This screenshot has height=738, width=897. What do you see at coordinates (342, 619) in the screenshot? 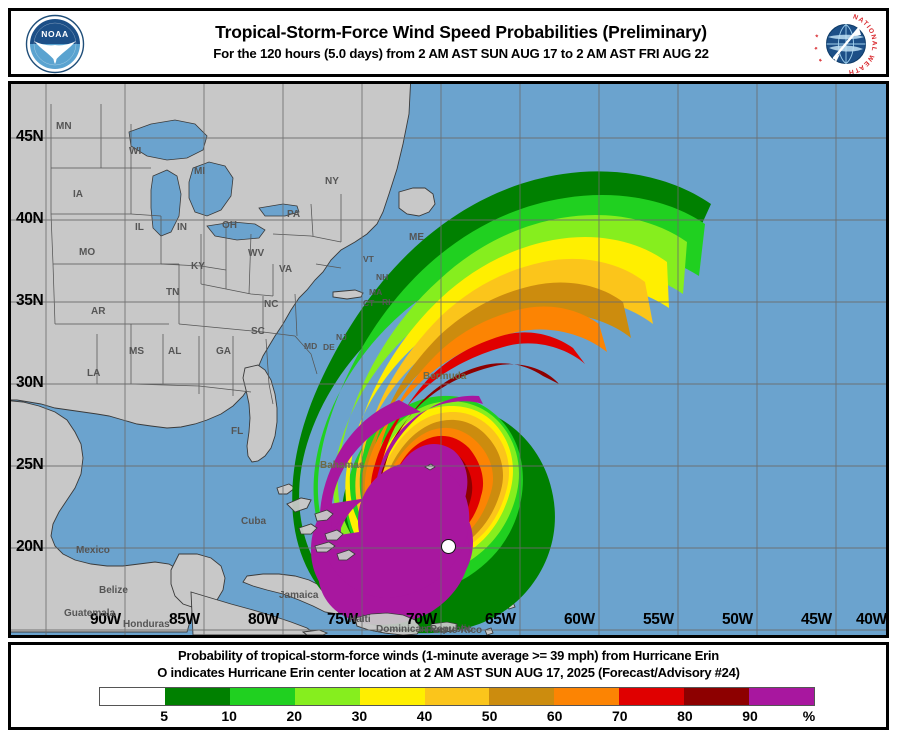
I see `lon-label-75w: 75W` at bounding box center [342, 619].